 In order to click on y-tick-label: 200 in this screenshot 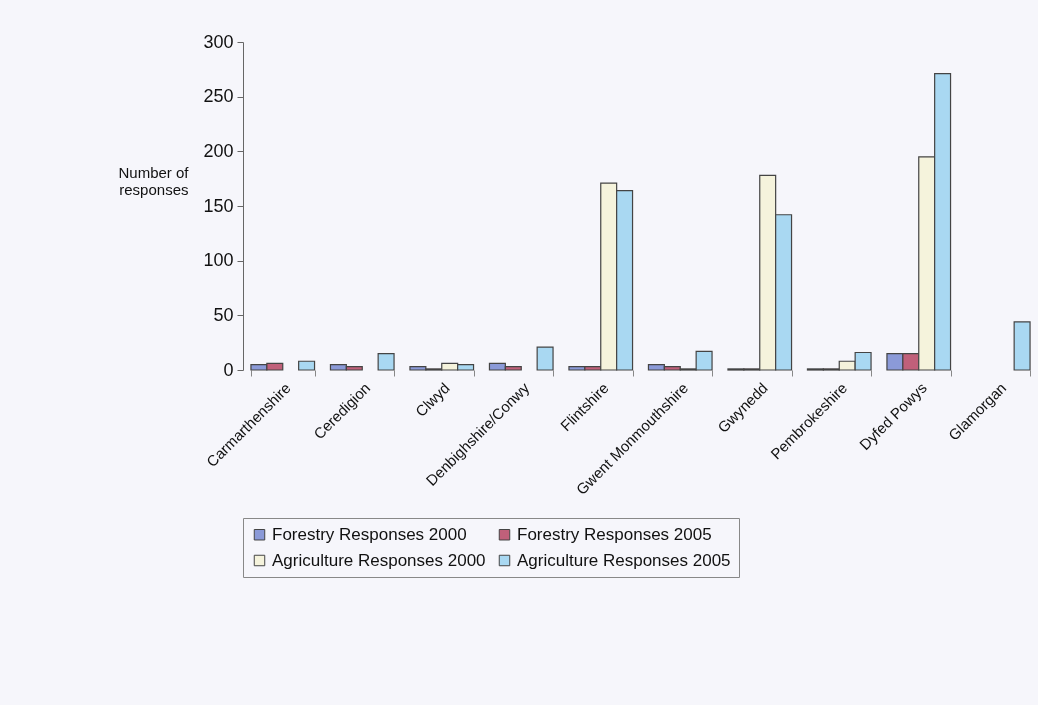, I will do `click(218, 150)`.